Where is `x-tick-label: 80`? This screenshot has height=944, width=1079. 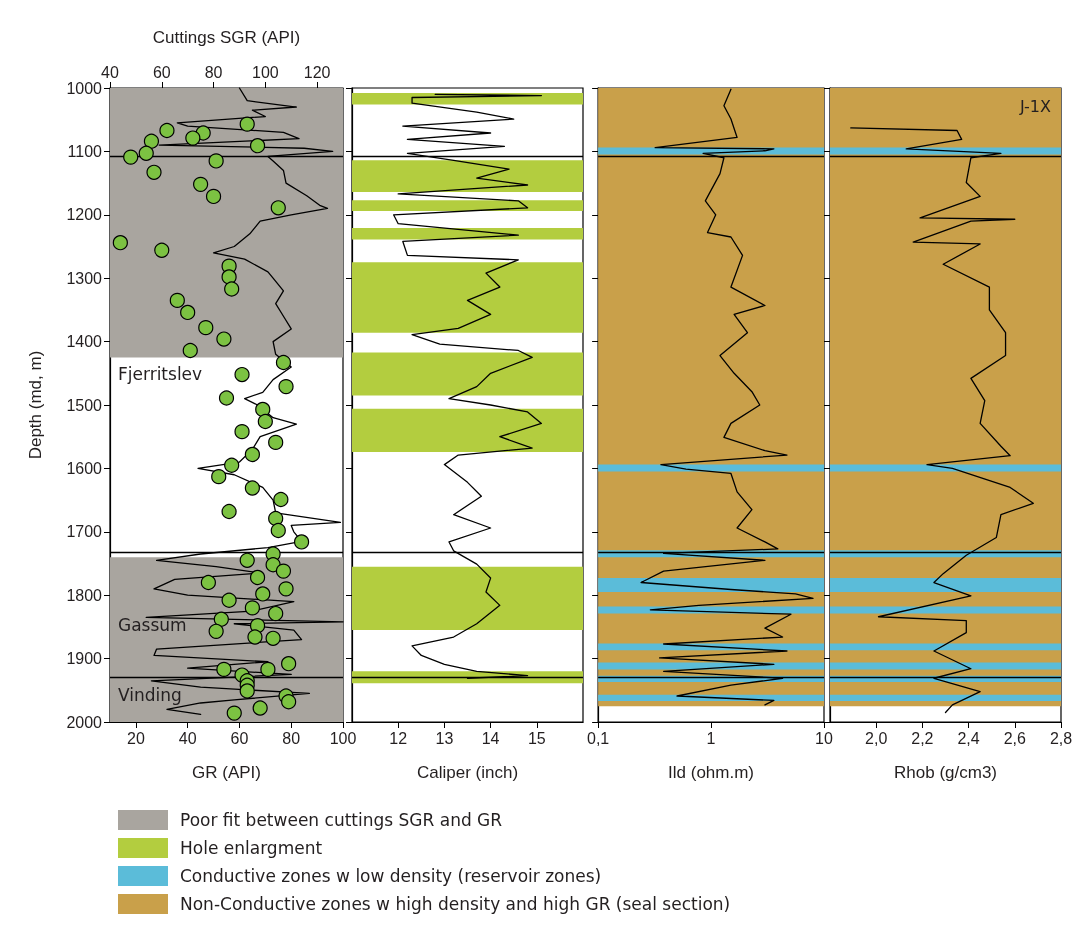
x-tick-label: 80 is located at coordinates (291, 738).